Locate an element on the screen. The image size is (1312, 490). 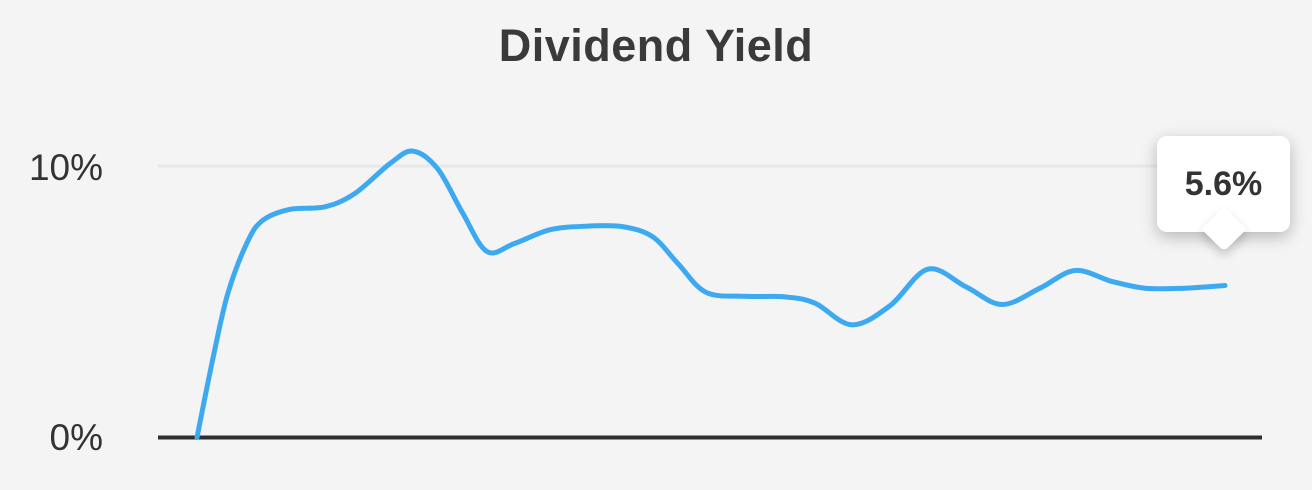
tooltip-value: 5.6% is located at coordinates (1223, 183).